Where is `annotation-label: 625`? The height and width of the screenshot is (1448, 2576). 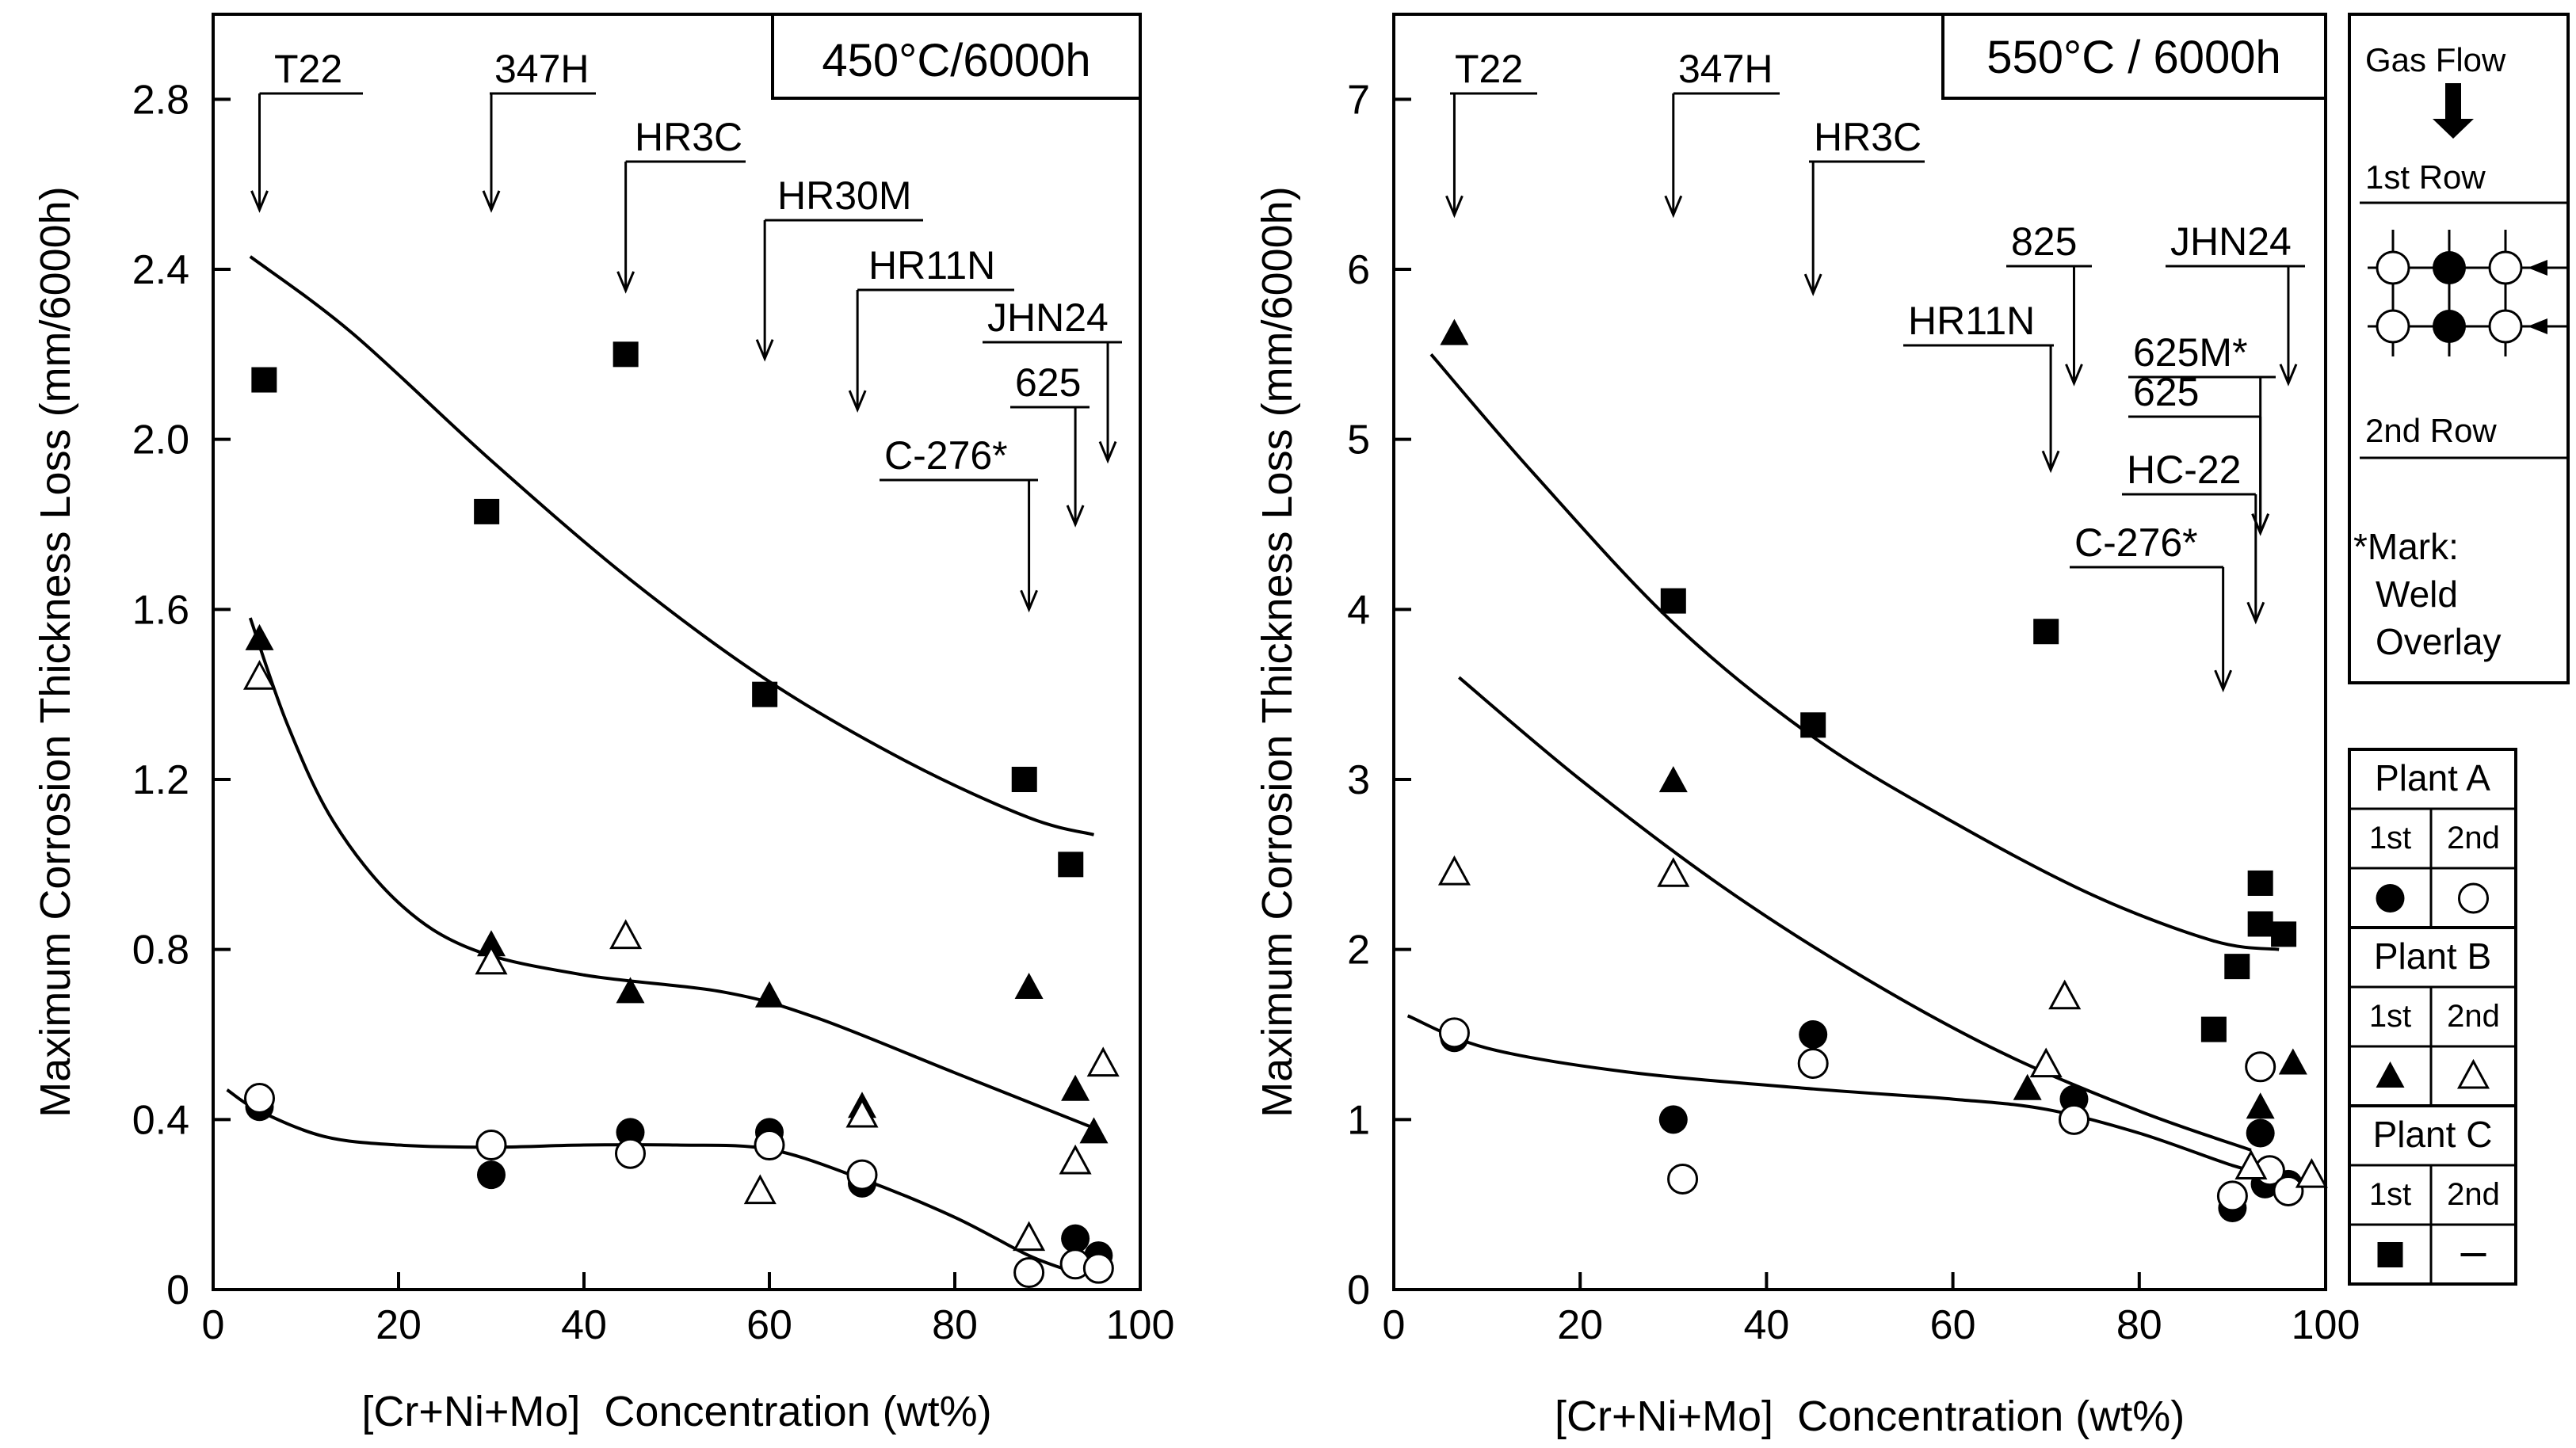 annotation-label: 625 is located at coordinates (2166, 392).